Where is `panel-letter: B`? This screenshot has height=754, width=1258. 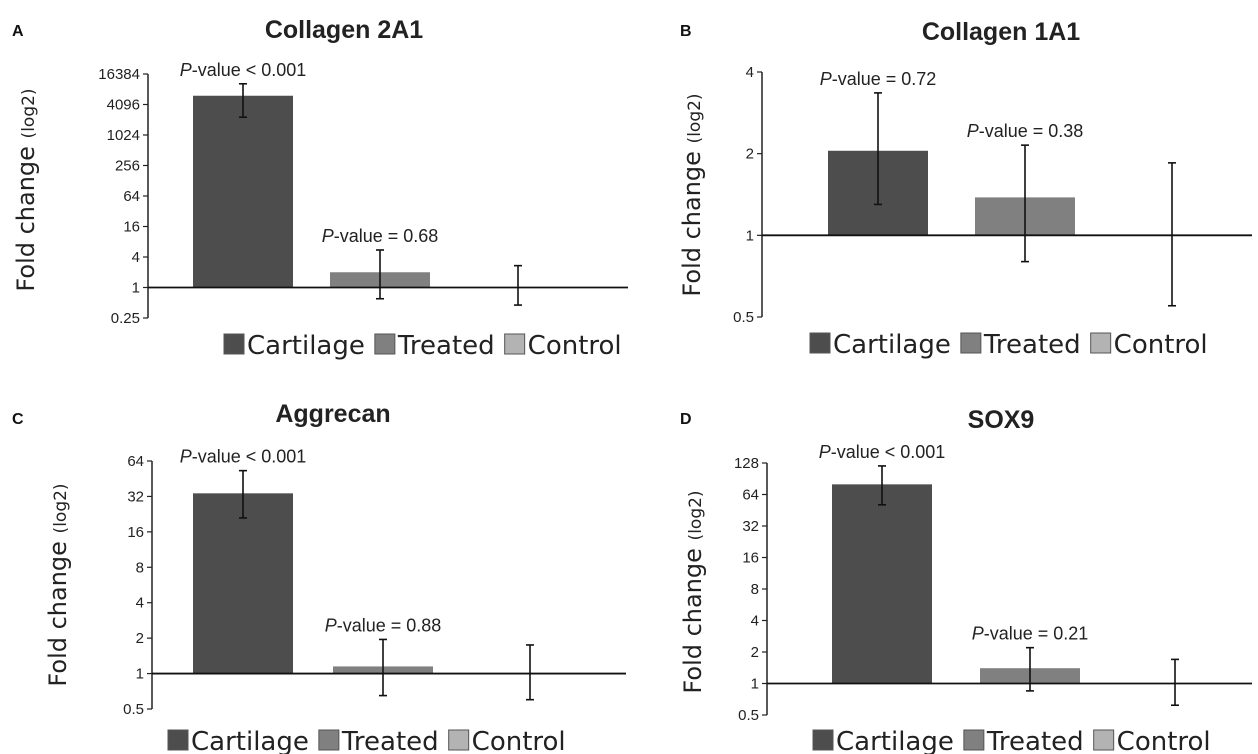
panel-letter: B is located at coordinates (686, 31).